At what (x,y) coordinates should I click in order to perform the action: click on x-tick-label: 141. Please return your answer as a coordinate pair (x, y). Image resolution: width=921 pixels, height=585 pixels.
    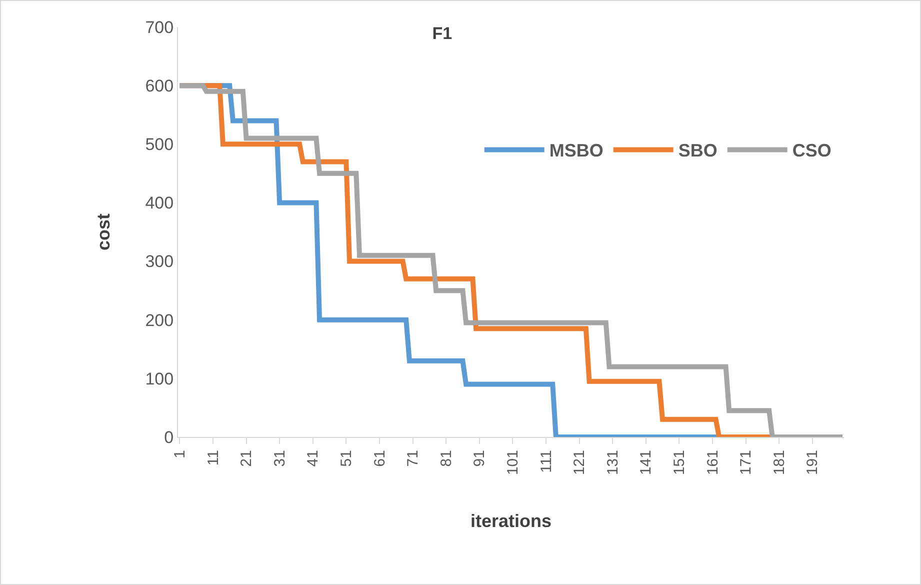
    Looking at the image, I should click on (646, 463).